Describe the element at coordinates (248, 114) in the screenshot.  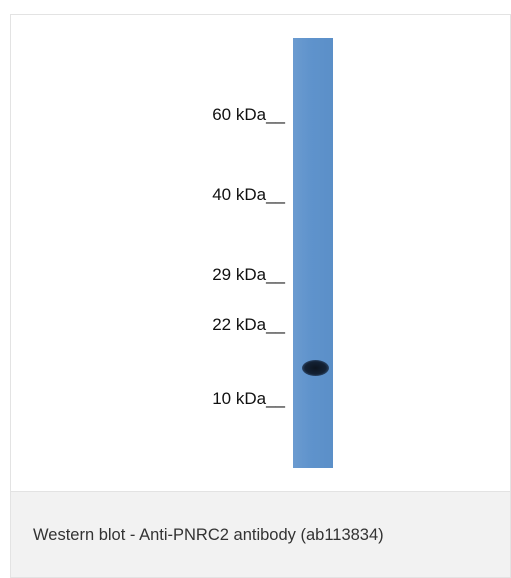
I see `marker-60-kda: 60 kDa__` at that location.